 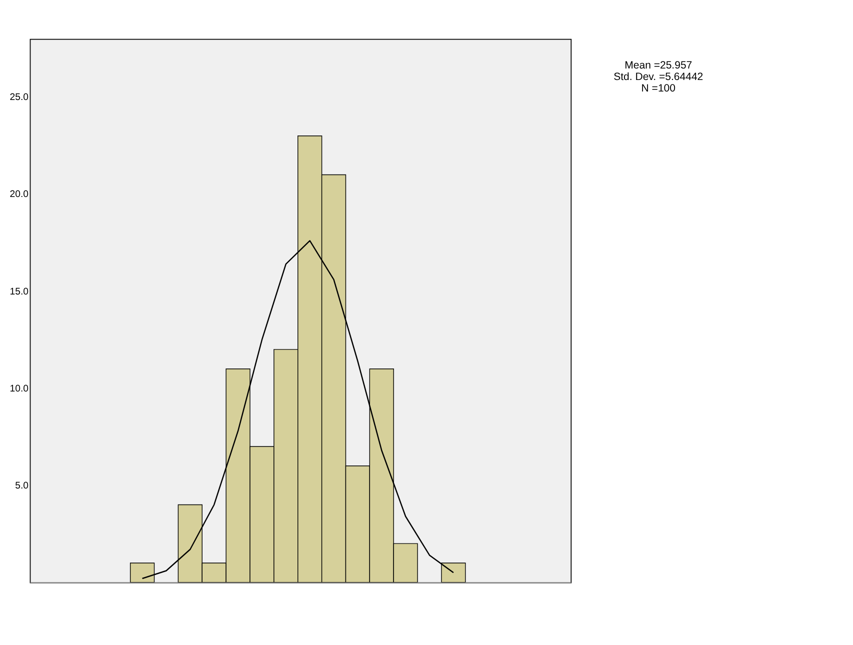 I want to click on y-tick-label: 5.0, so click(x=21, y=486).